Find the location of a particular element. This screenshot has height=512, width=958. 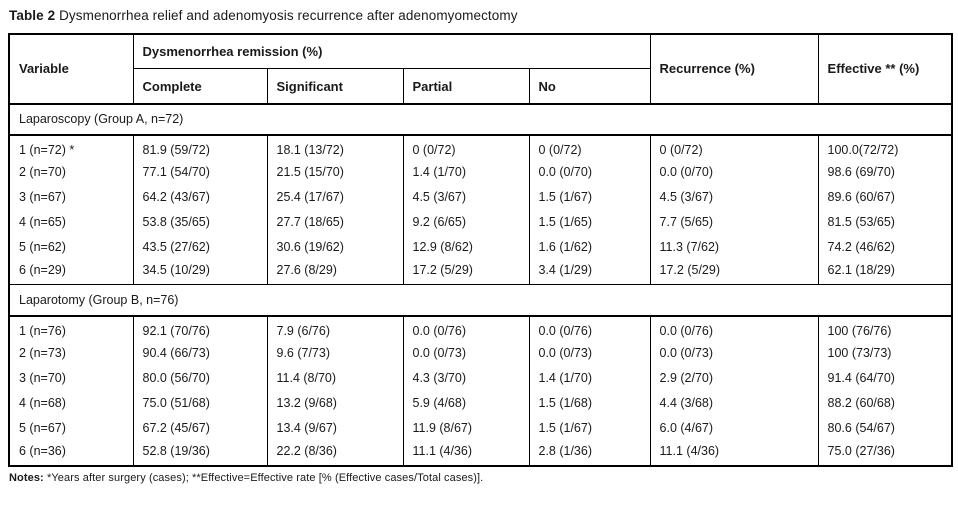

table-cell: 2.9 (2/70) is located at coordinates (734, 378).